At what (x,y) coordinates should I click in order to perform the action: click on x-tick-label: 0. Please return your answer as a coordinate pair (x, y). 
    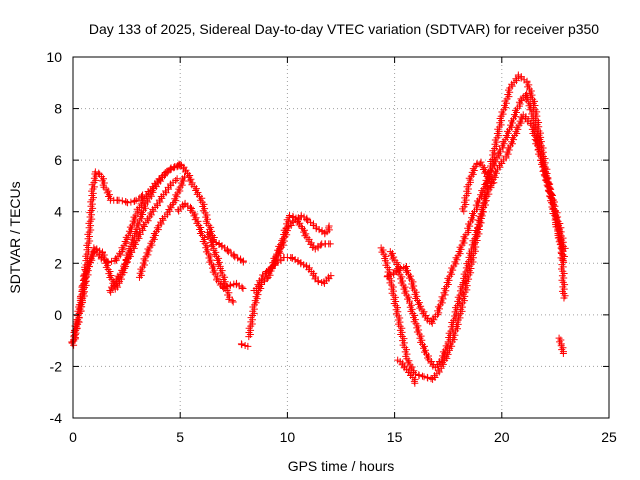
    Looking at the image, I should click on (73, 437).